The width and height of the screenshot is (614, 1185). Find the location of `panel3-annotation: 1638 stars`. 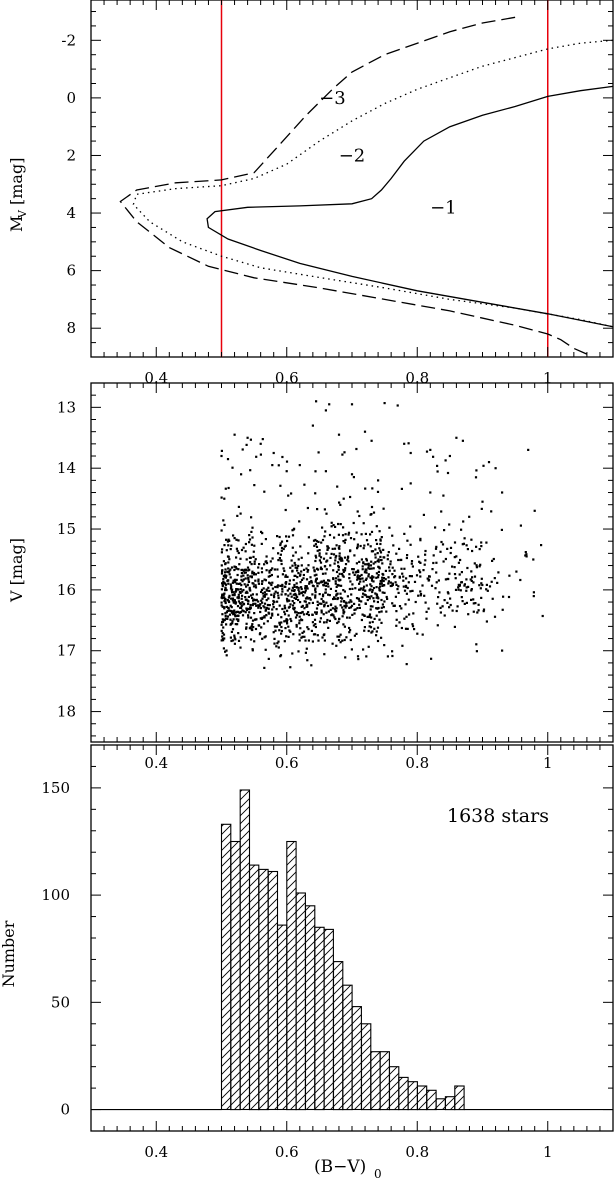

panel3-annotation: 1638 stars is located at coordinates (498, 816).